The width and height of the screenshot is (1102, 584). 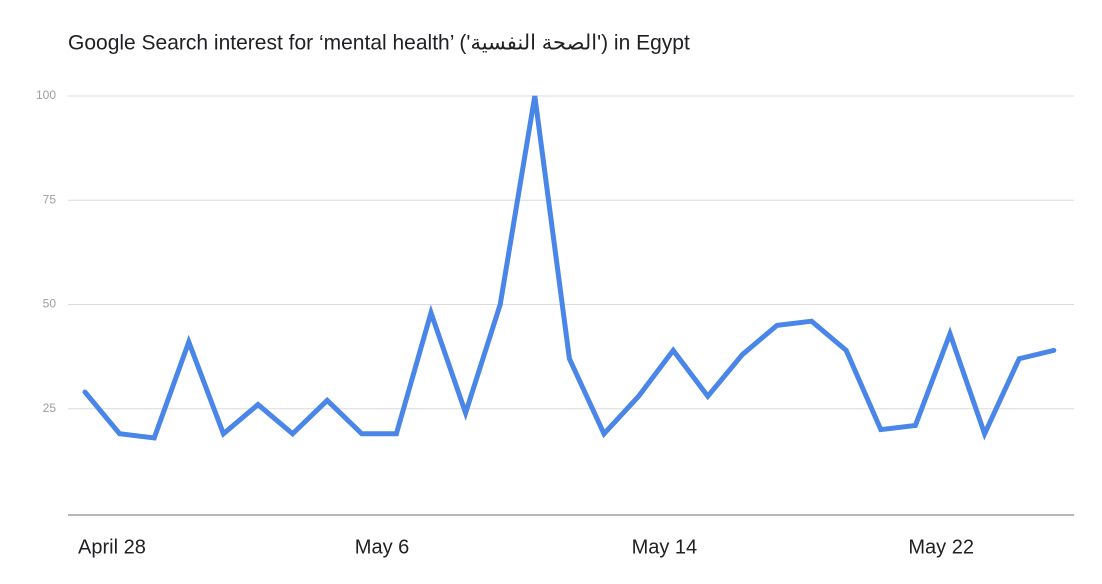 I want to click on x-tick-label: May 22, so click(x=941, y=547).